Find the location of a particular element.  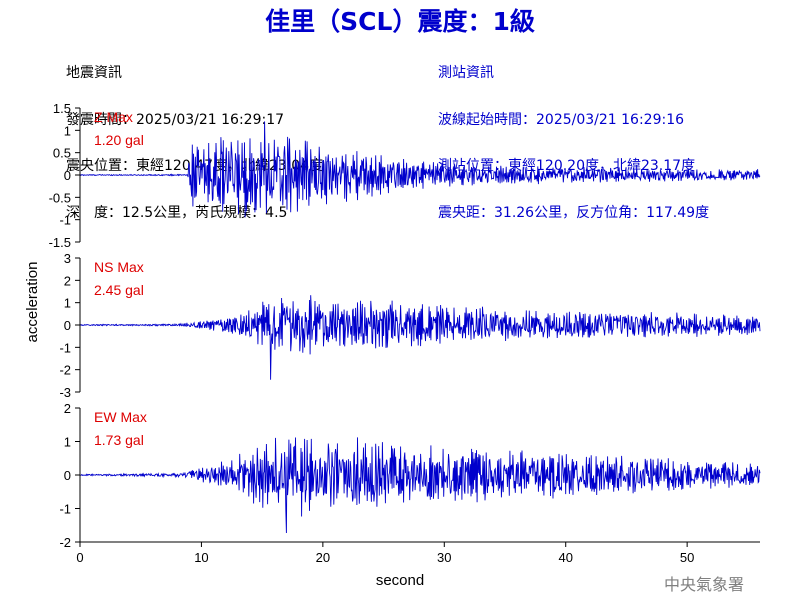

ew-y-tick-label: 2 is located at coordinates (67, 408).